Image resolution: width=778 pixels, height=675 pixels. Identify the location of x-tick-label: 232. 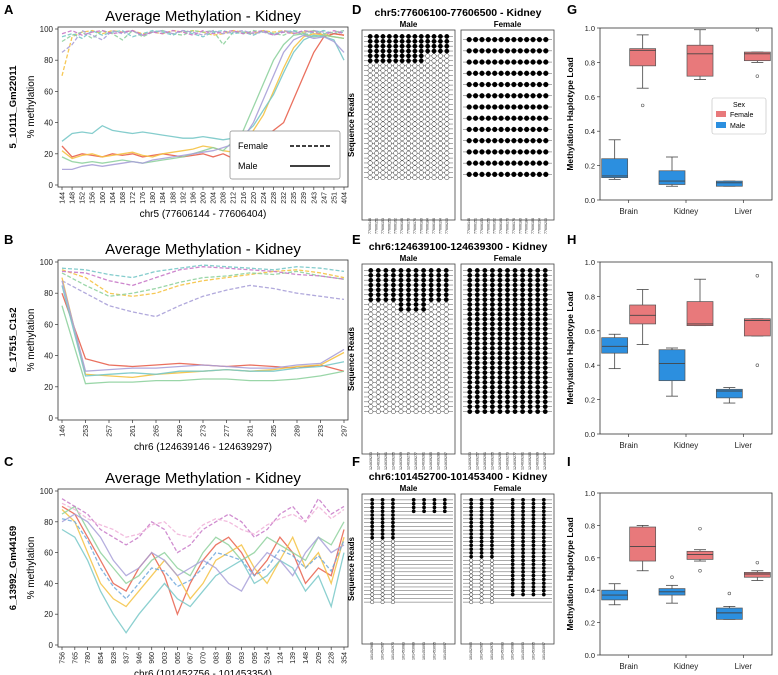
(284, 198).